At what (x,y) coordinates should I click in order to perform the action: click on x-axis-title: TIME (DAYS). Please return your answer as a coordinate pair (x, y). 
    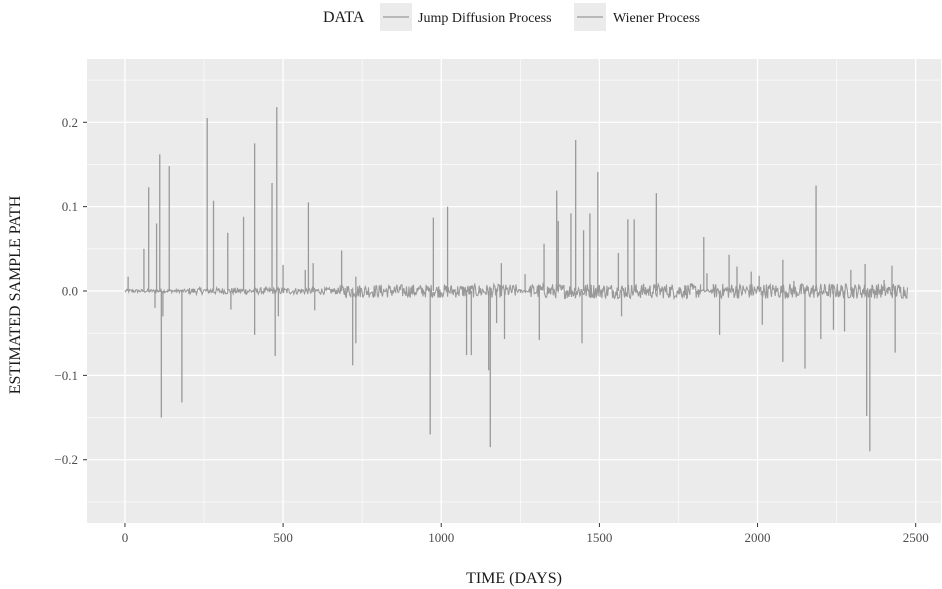
    Looking at the image, I should click on (514, 578).